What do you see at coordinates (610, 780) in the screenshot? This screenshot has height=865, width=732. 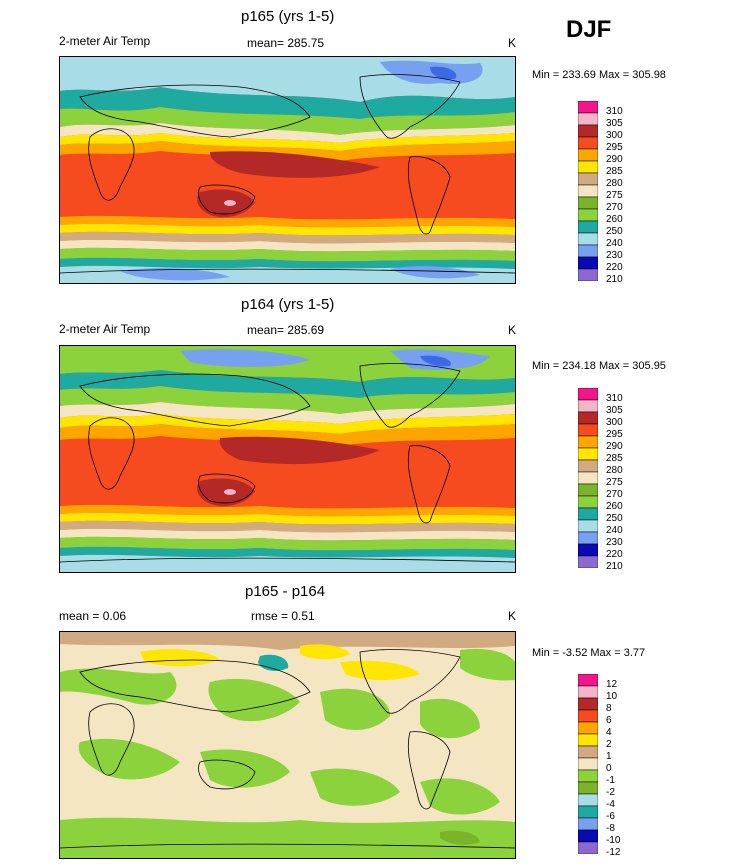 I see `colorbar-tick: -1` at bounding box center [610, 780].